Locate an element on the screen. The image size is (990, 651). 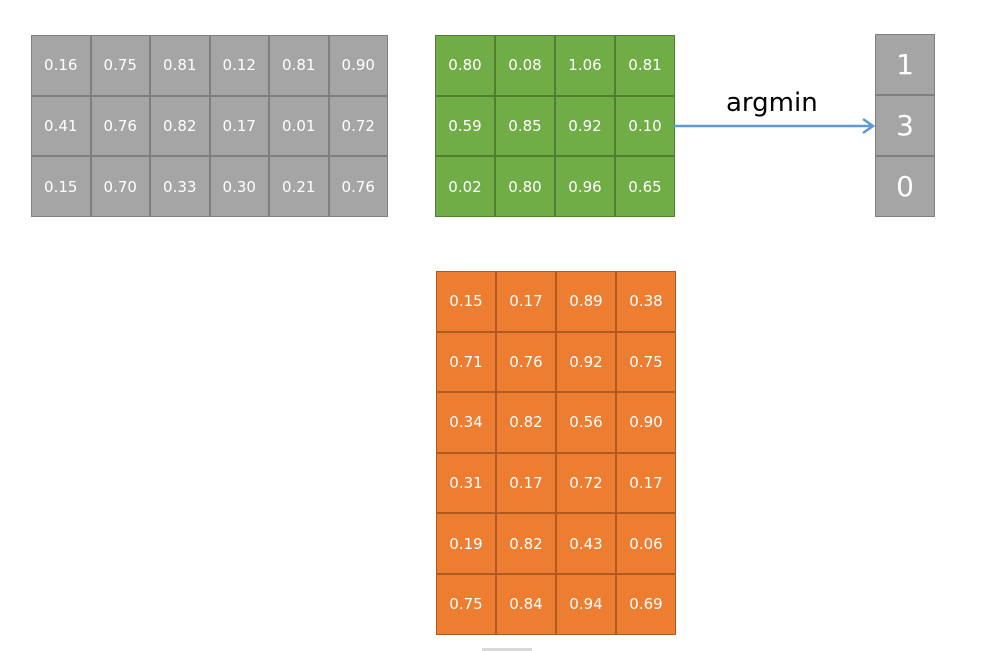
orange-matrix-cell: 0.56 is located at coordinates (586, 422).